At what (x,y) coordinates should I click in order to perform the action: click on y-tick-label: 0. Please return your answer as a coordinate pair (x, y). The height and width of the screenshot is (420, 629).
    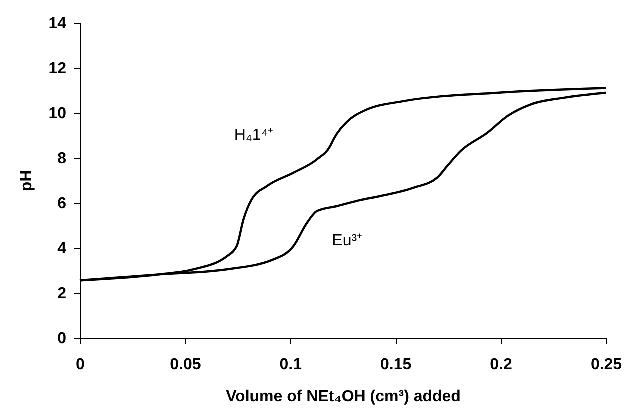
    Looking at the image, I should click on (62, 339).